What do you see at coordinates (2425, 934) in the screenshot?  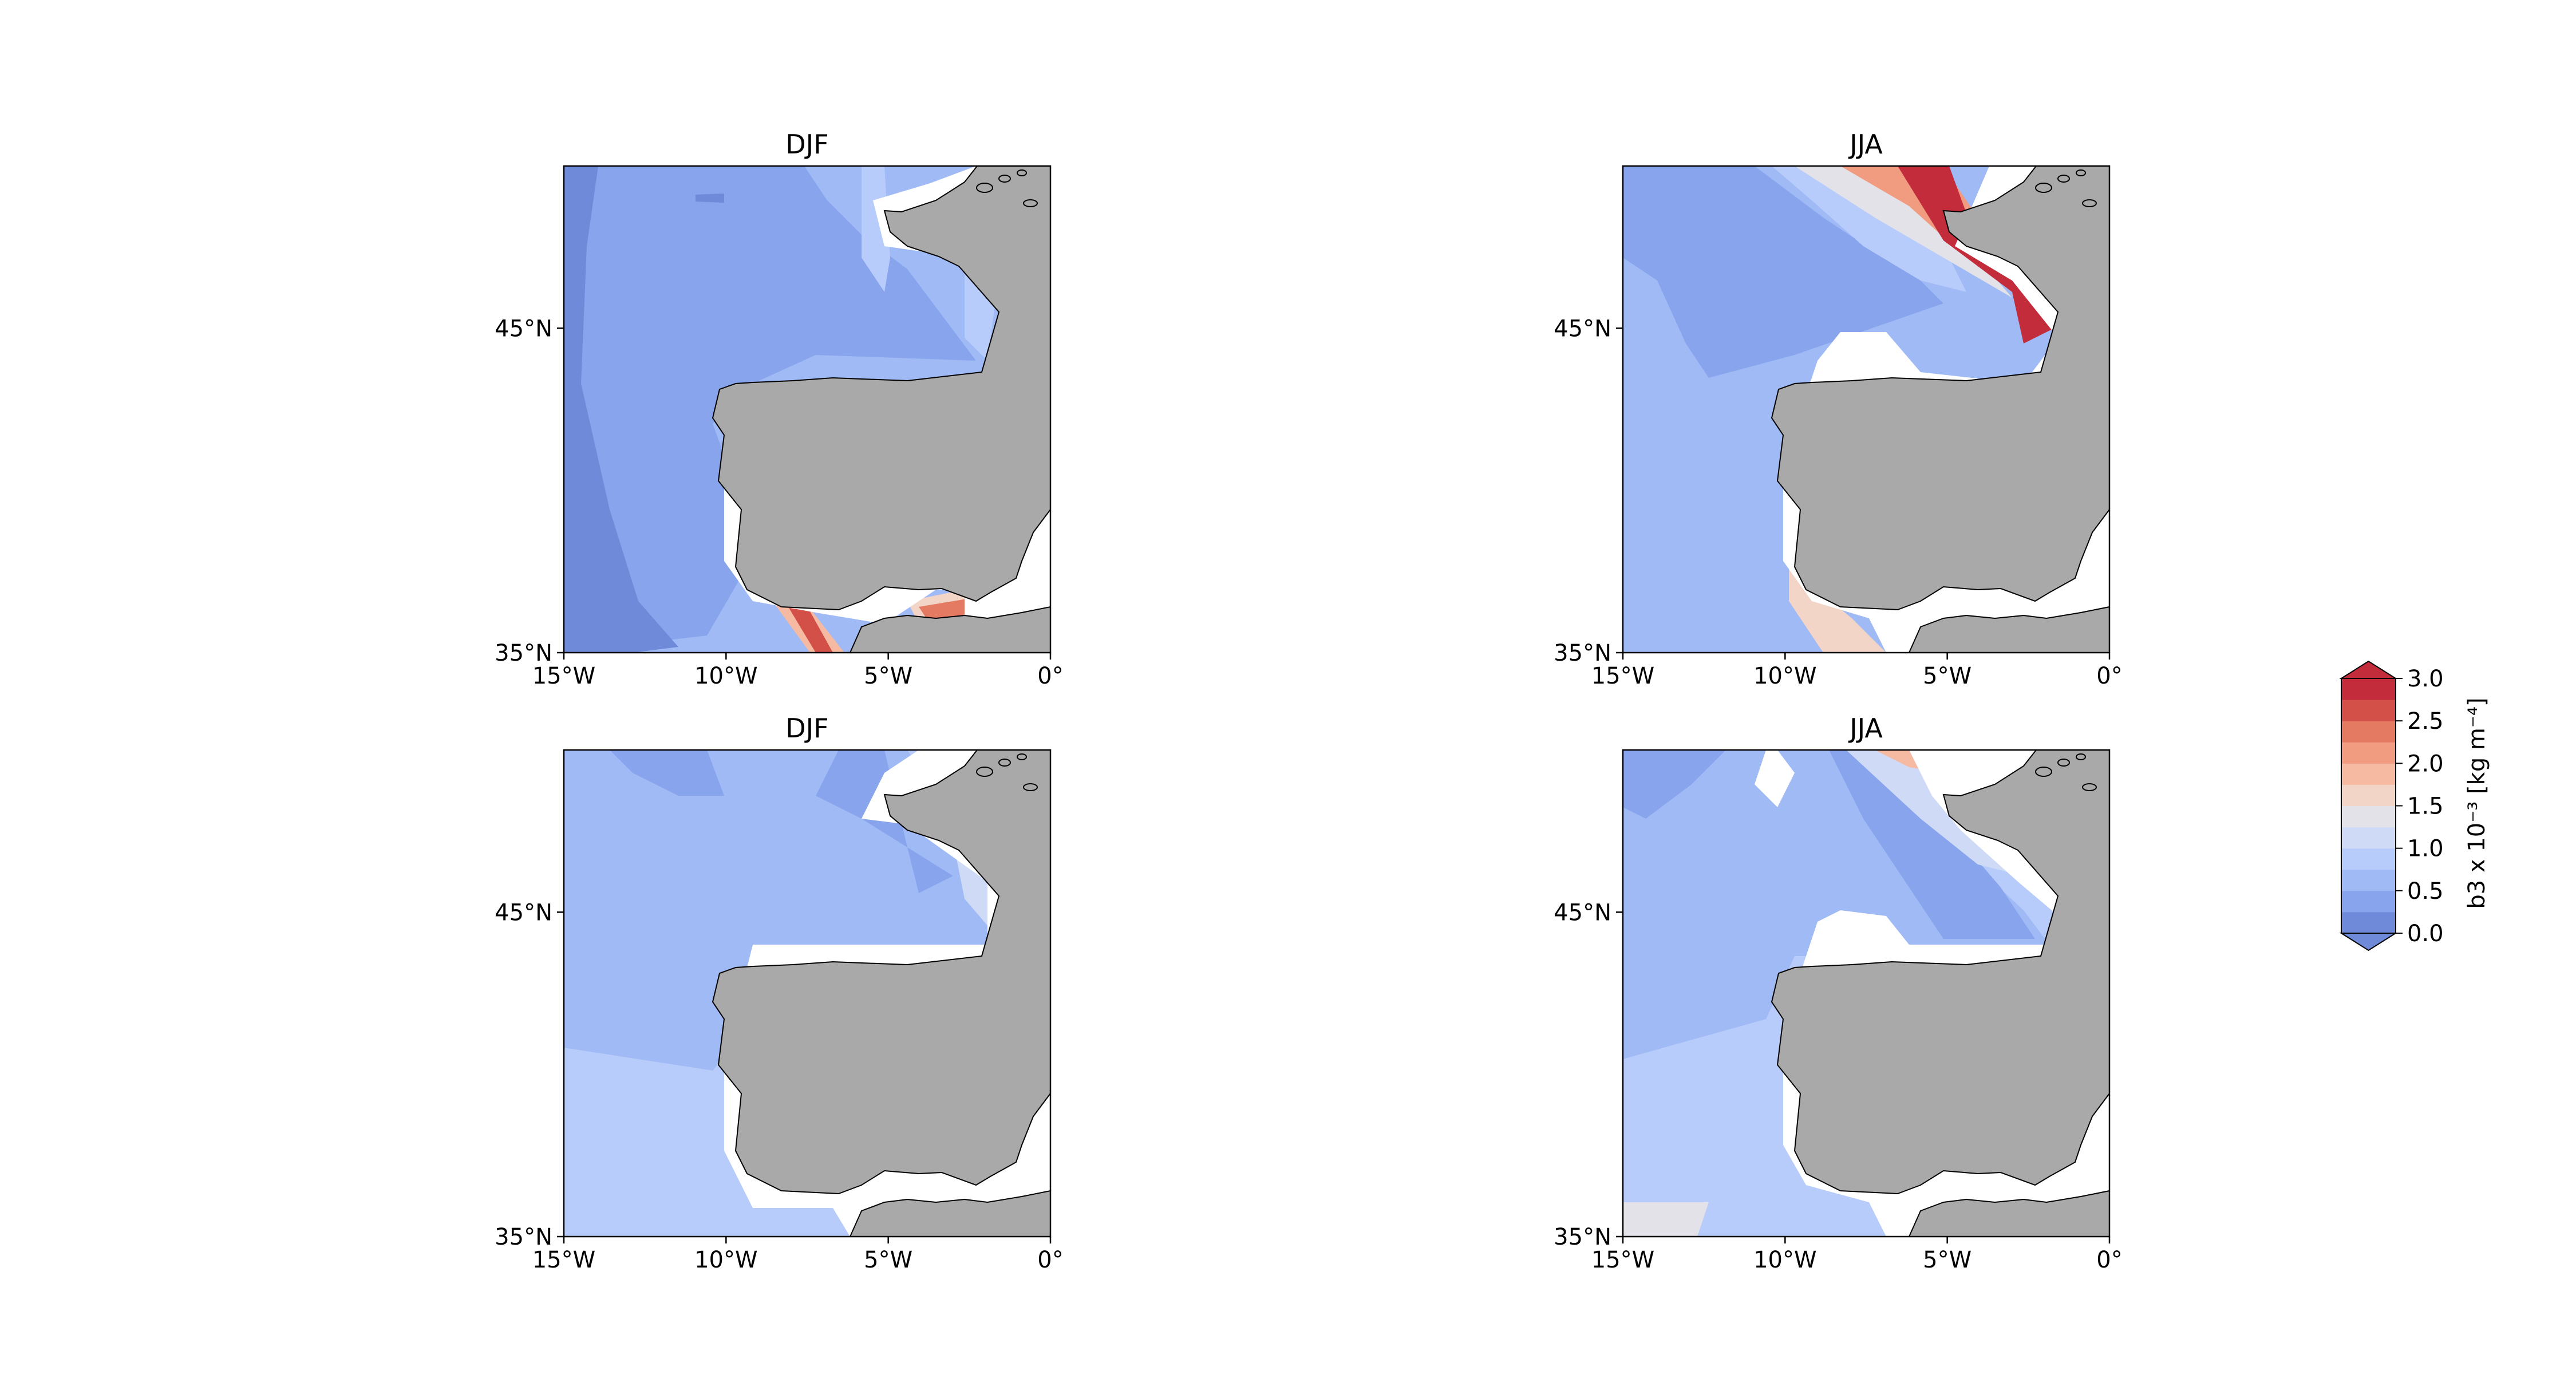 I see `colorbar-tick-label: 0.0` at bounding box center [2425, 934].